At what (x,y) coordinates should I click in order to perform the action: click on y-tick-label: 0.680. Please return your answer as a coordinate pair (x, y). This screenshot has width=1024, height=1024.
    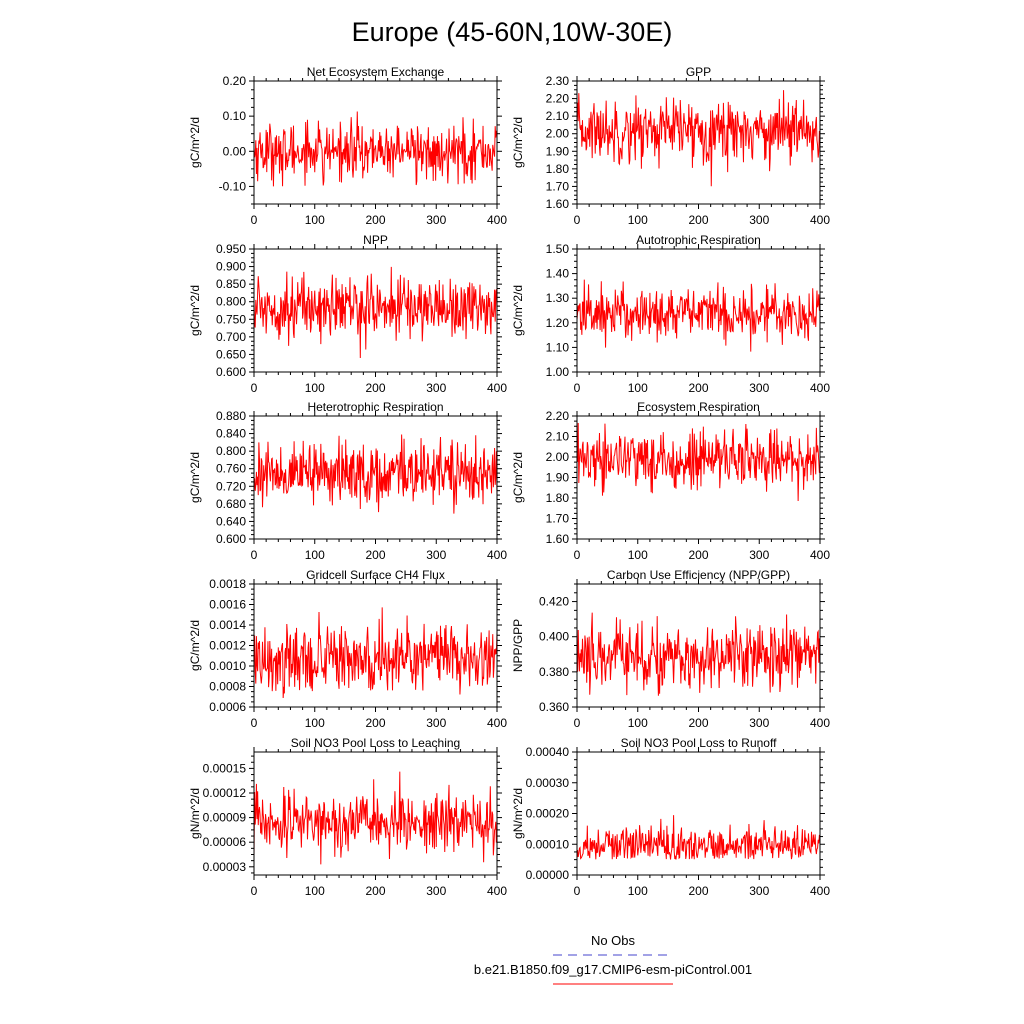
    Looking at the image, I should click on (231, 504).